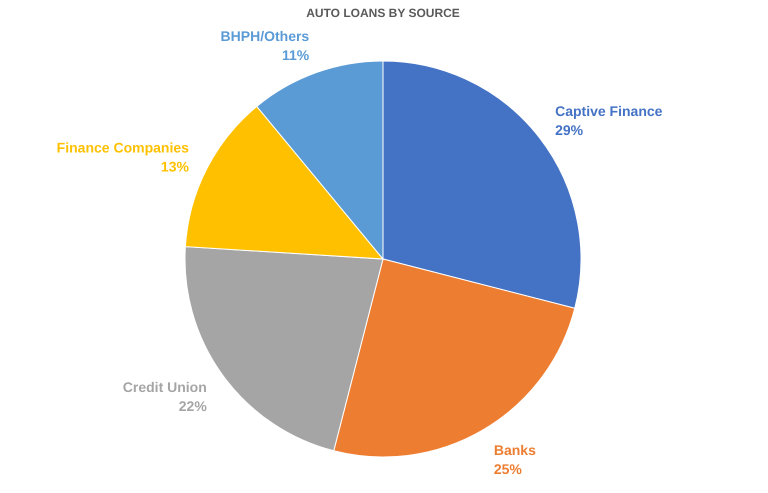 This screenshot has height=493, width=768. I want to click on chart-title: AUTO LOANS BY SOURCE, so click(383, 13).